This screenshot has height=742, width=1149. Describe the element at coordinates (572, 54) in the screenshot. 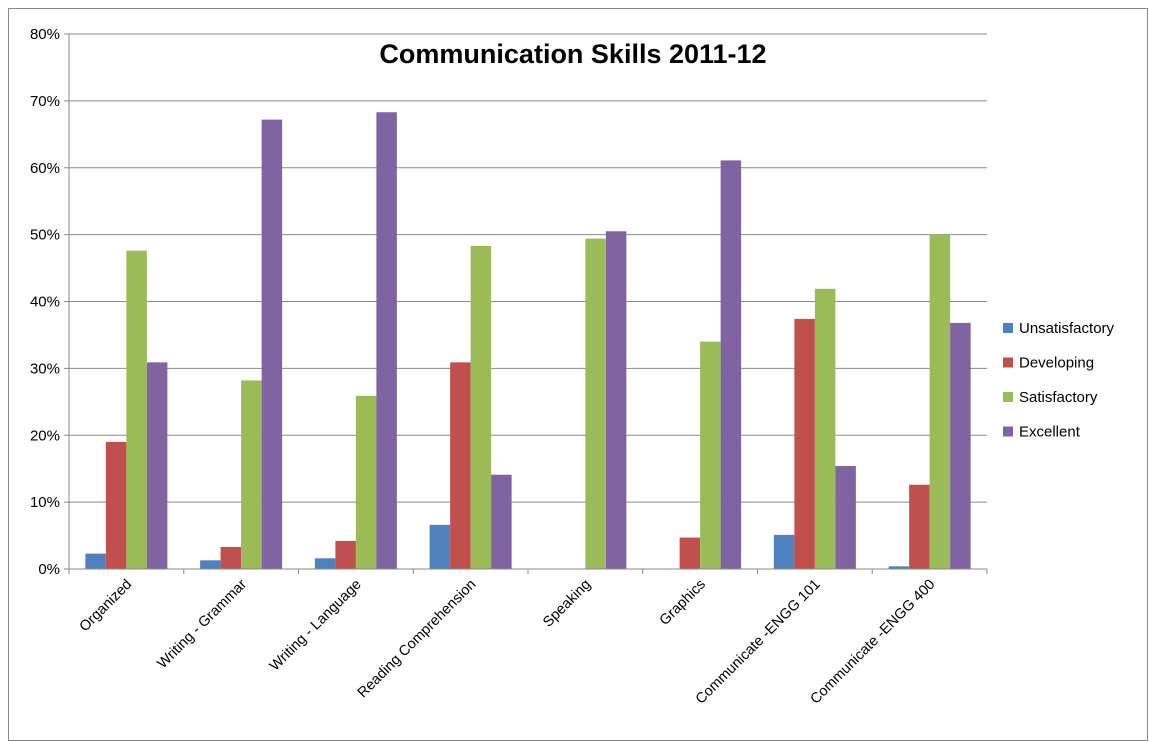

I see `chart-title: Communication Skills 2011-12` at that location.